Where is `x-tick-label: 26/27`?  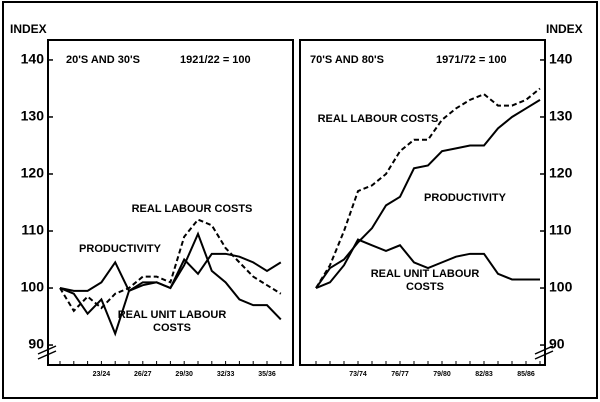 x-tick-label: 26/27 is located at coordinates (143, 374).